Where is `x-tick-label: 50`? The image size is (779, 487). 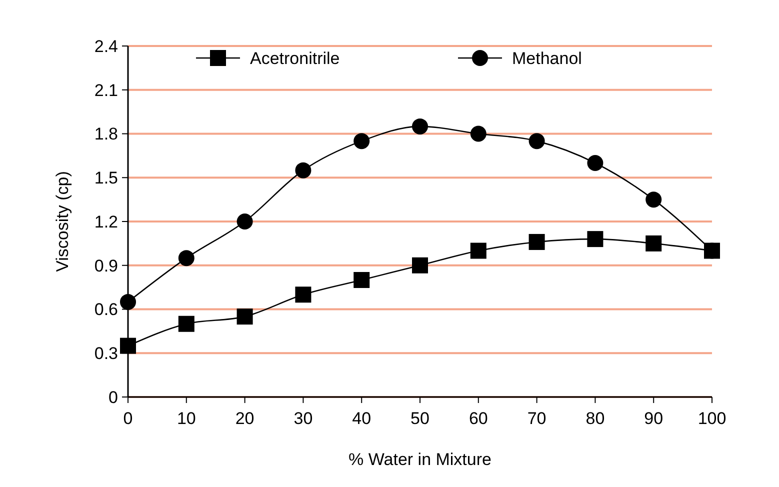 x-tick-label: 50 is located at coordinates (420, 418).